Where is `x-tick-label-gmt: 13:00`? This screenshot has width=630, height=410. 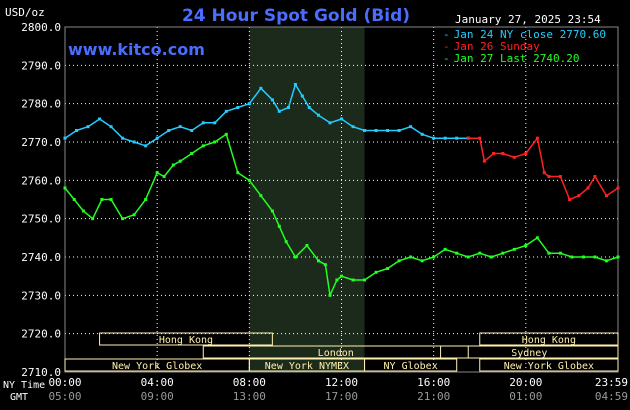
x-tick-label-gmt: 13:00 is located at coordinates (249, 396).